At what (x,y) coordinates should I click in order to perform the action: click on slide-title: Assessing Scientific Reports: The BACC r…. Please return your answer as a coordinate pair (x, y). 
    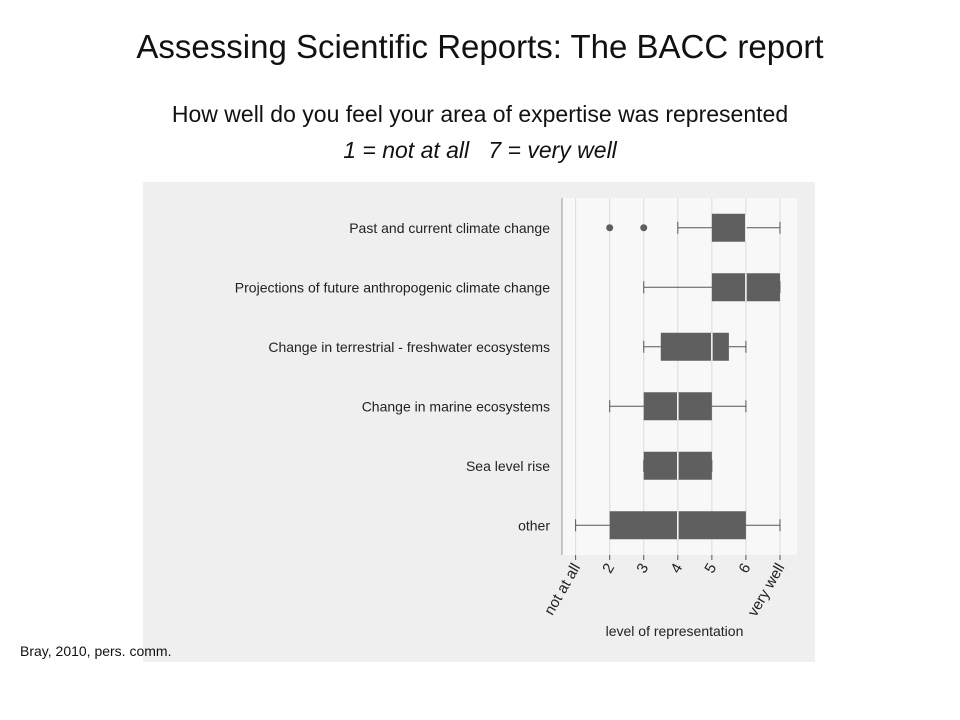
    Looking at the image, I should click on (479, 46).